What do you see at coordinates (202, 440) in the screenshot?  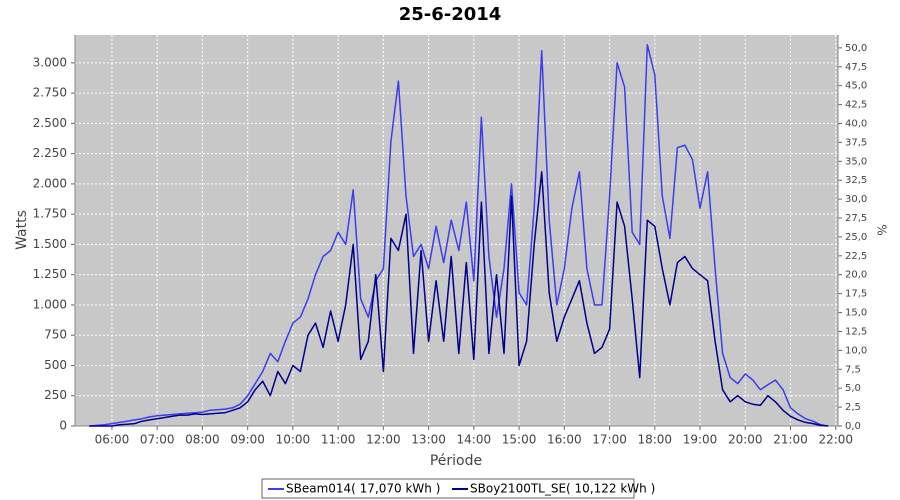 I see `x-tick-label: 08:00` at bounding box center [202, 440].